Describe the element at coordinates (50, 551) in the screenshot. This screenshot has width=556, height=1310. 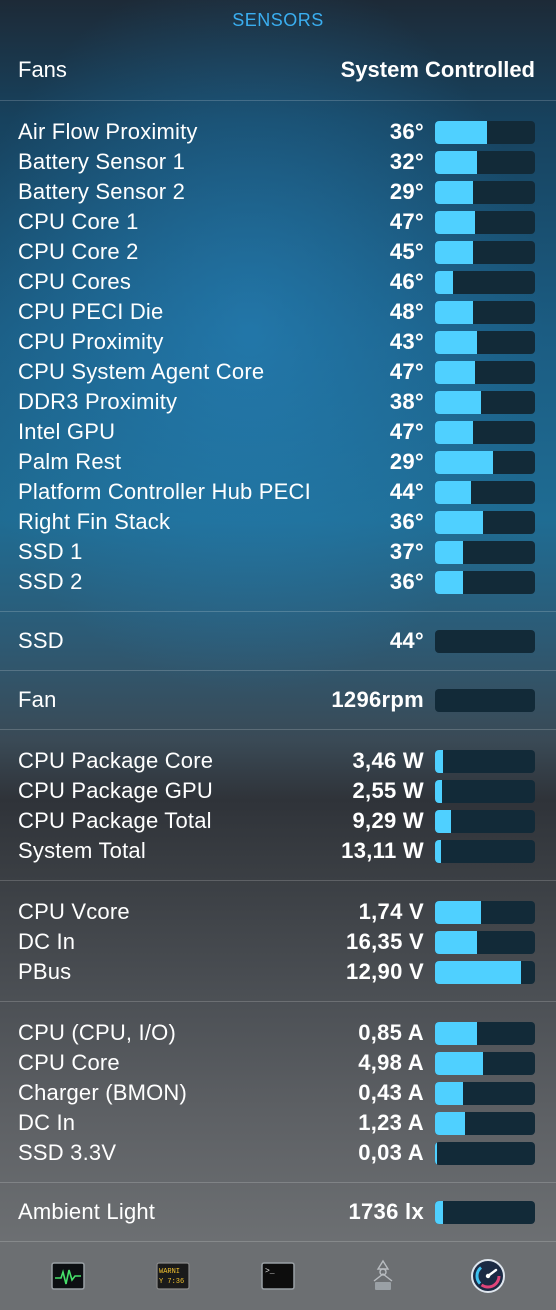
I see `sensor-label: SSD 1` at that location.